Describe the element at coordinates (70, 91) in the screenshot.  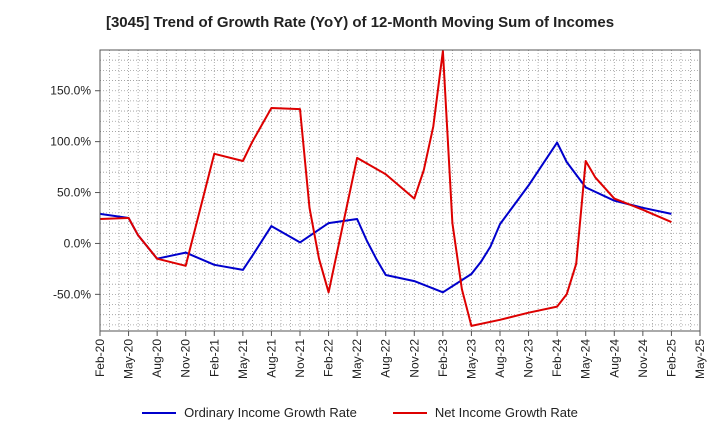
I see `y-tick-label: 150.0%` at that location.